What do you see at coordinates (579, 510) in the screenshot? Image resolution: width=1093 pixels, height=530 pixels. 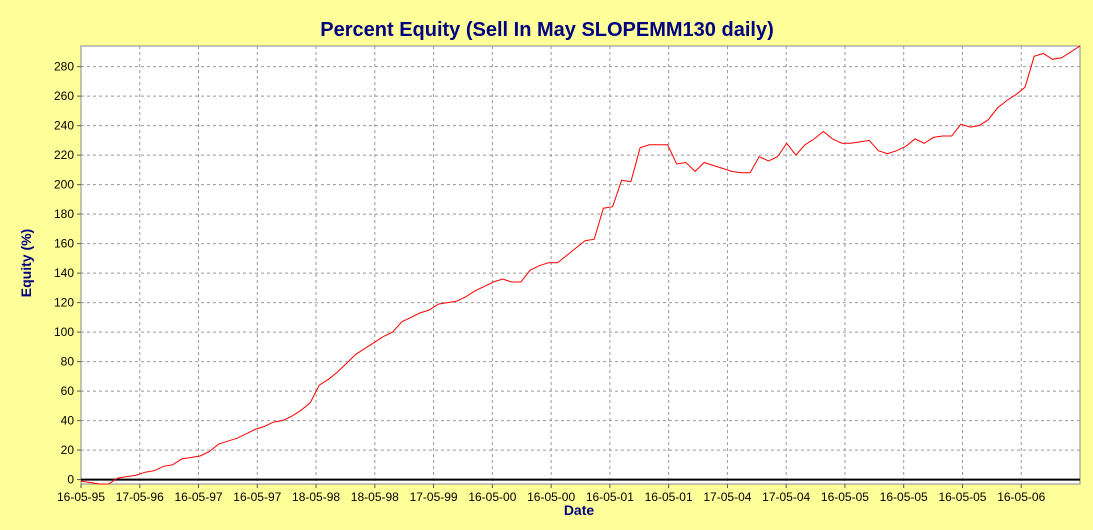 I see `x-axis-label: Date` at bounding box center [579, 510].